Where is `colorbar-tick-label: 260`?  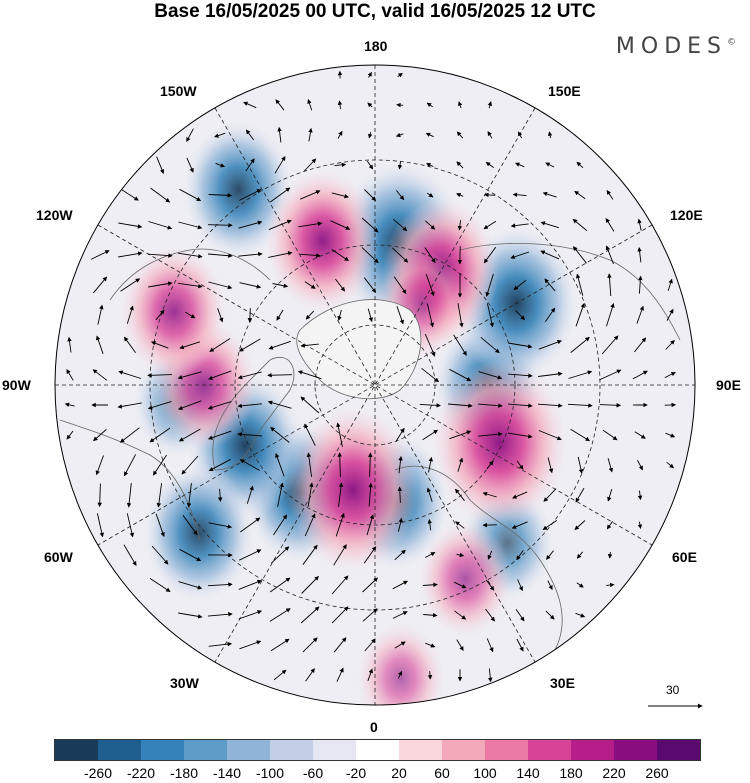
colorbar-tick-label: 260 is located at coordinates (657, 773).